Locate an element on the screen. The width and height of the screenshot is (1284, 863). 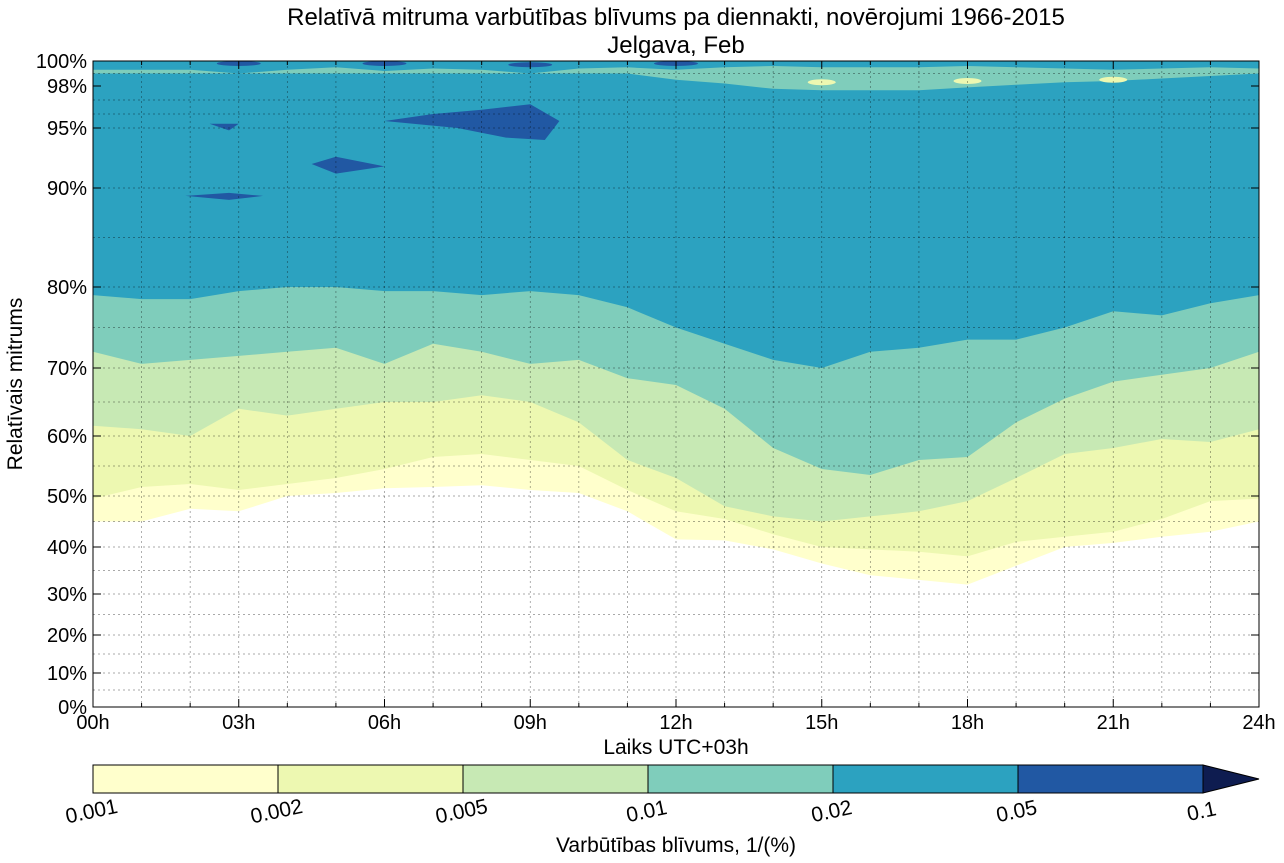
y-tick-label: 70% is located at coordinates (67, 369).